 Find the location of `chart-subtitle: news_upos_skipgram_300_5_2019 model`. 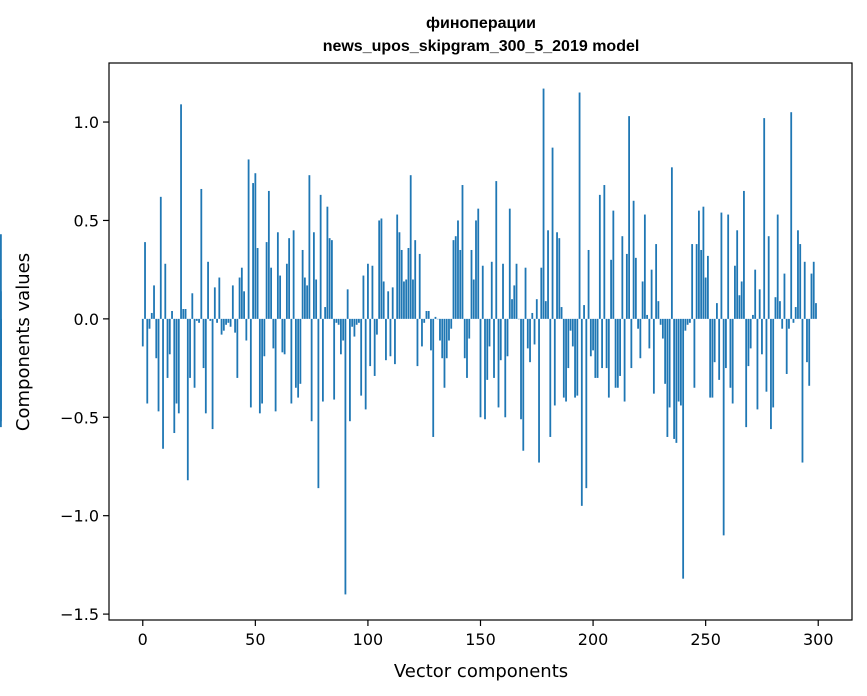

chart-subtitle: news_upos_skipgram_300_5_2019 model is located at coordinates (481, 46).